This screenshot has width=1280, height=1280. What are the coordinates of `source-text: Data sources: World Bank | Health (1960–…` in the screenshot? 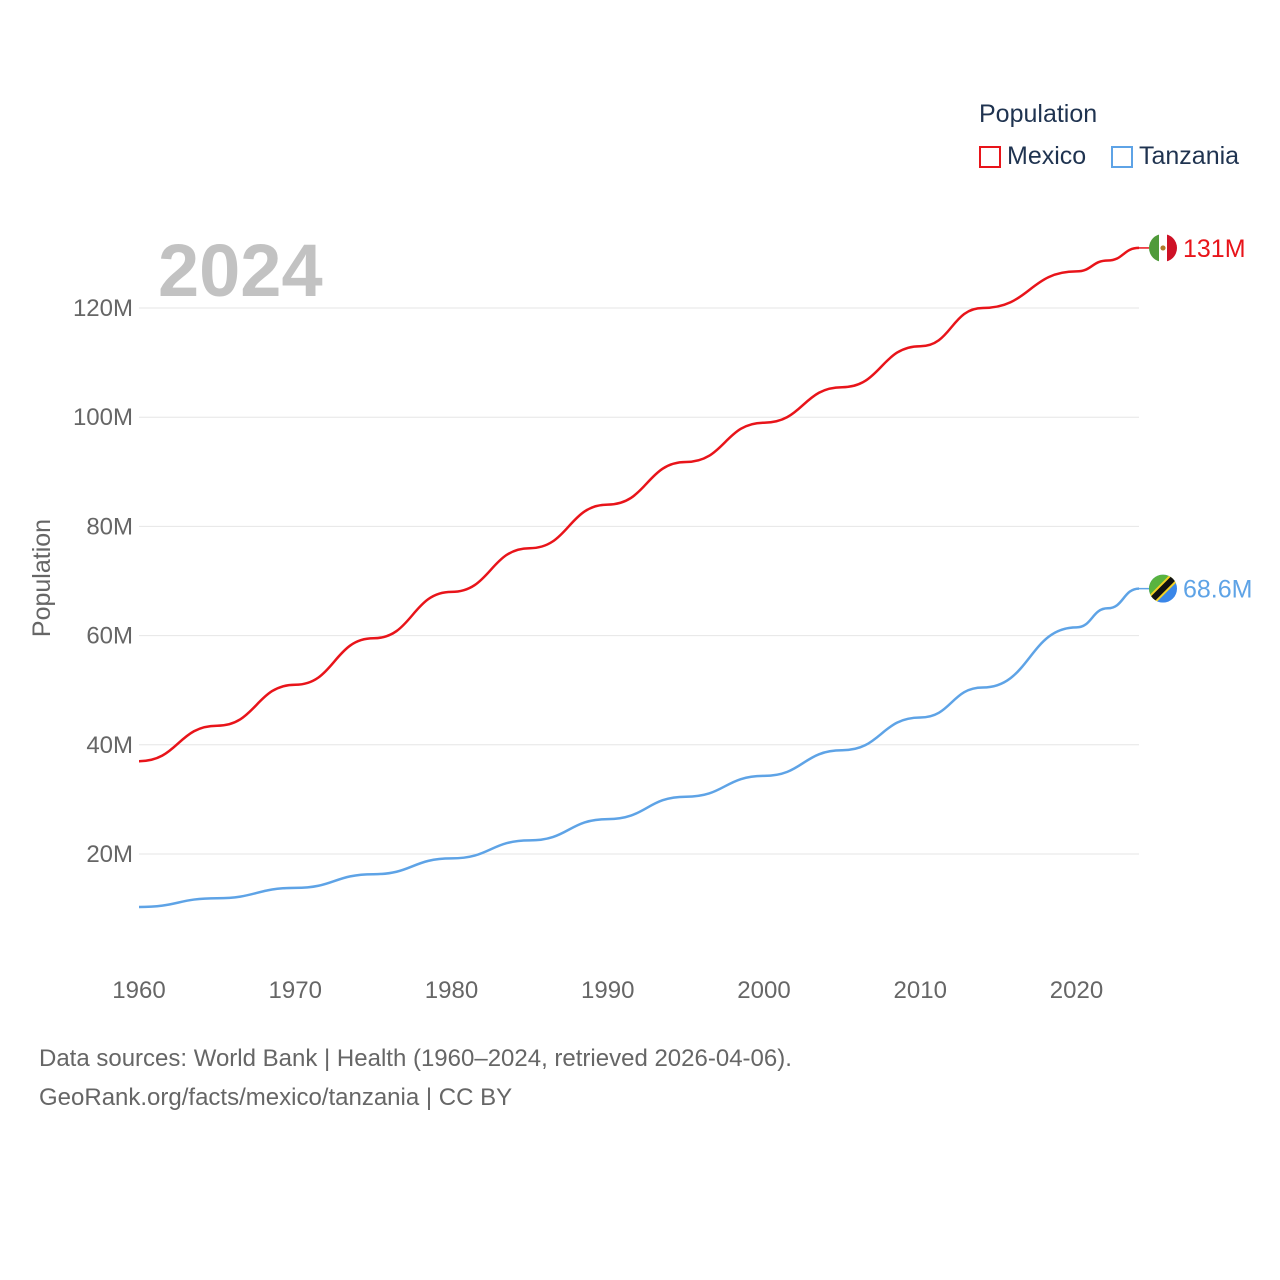 It's located at (415, 1058).